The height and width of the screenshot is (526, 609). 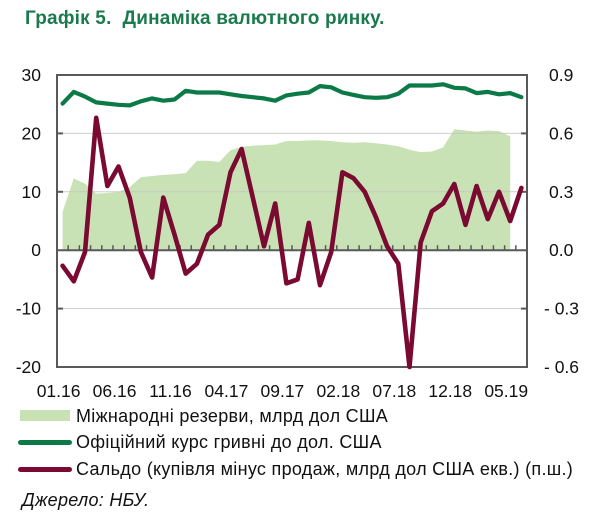 What do you see at coordinates (229, 442) in the screenshot?
I see `legend-label-exchange-rate: Офіційний курс гривні до дол. США` at bounding box center [229, 442].